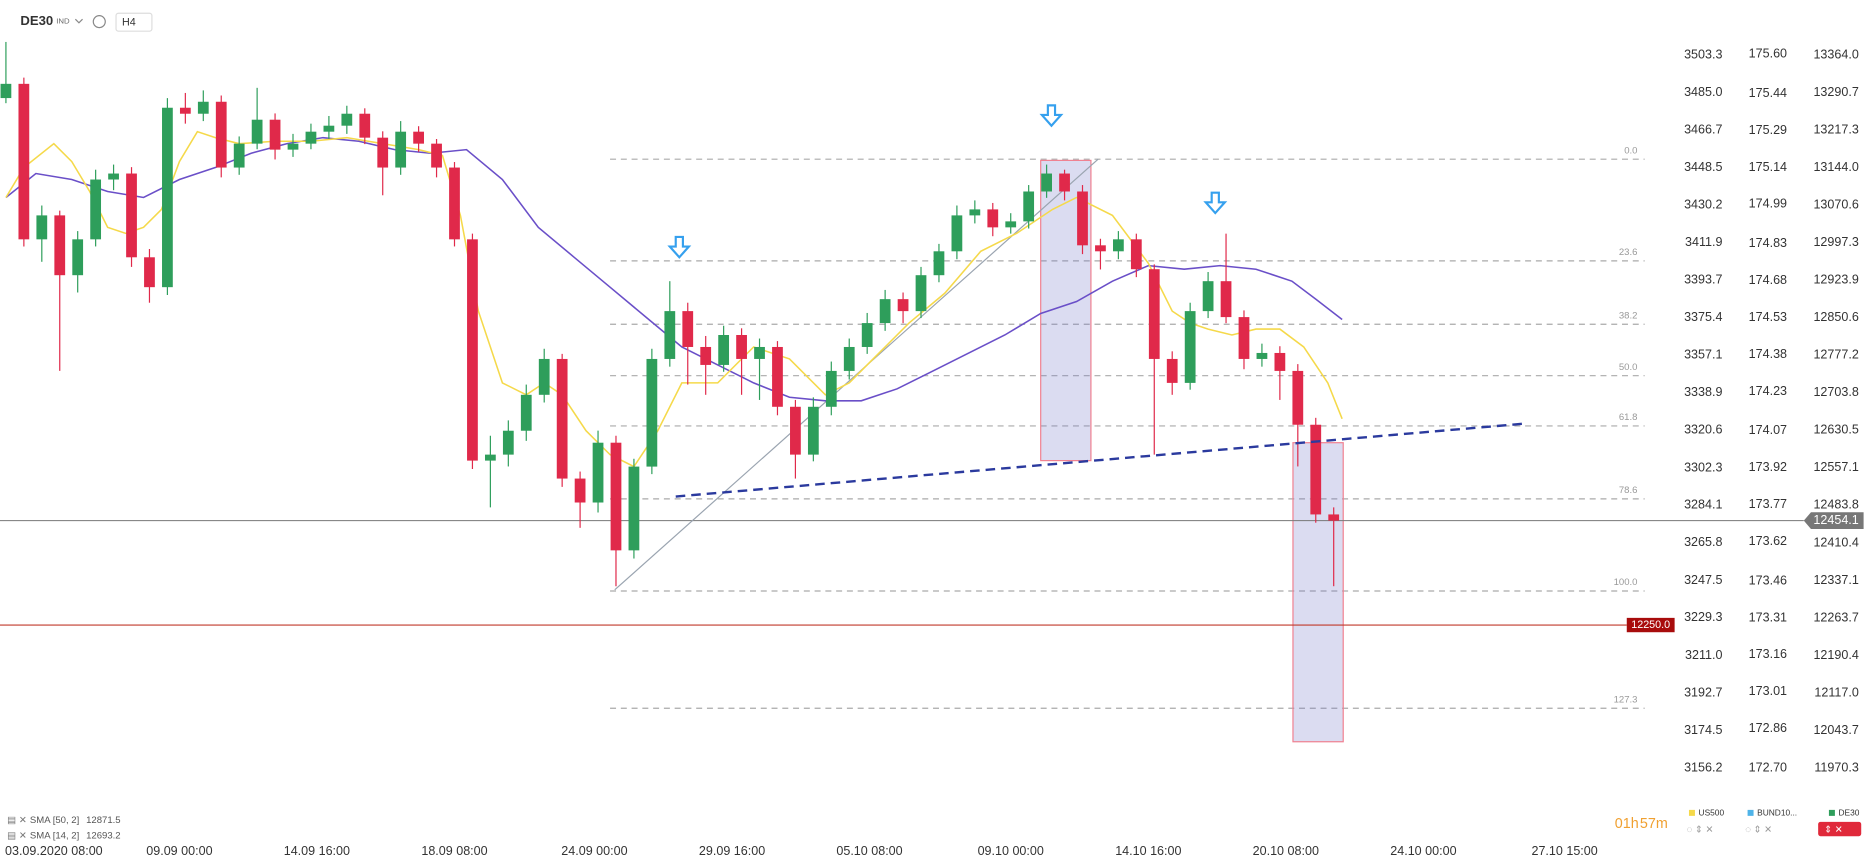 This screenshot has height=865, width=1866. I want to click on interval: H4, so click(129, 23).